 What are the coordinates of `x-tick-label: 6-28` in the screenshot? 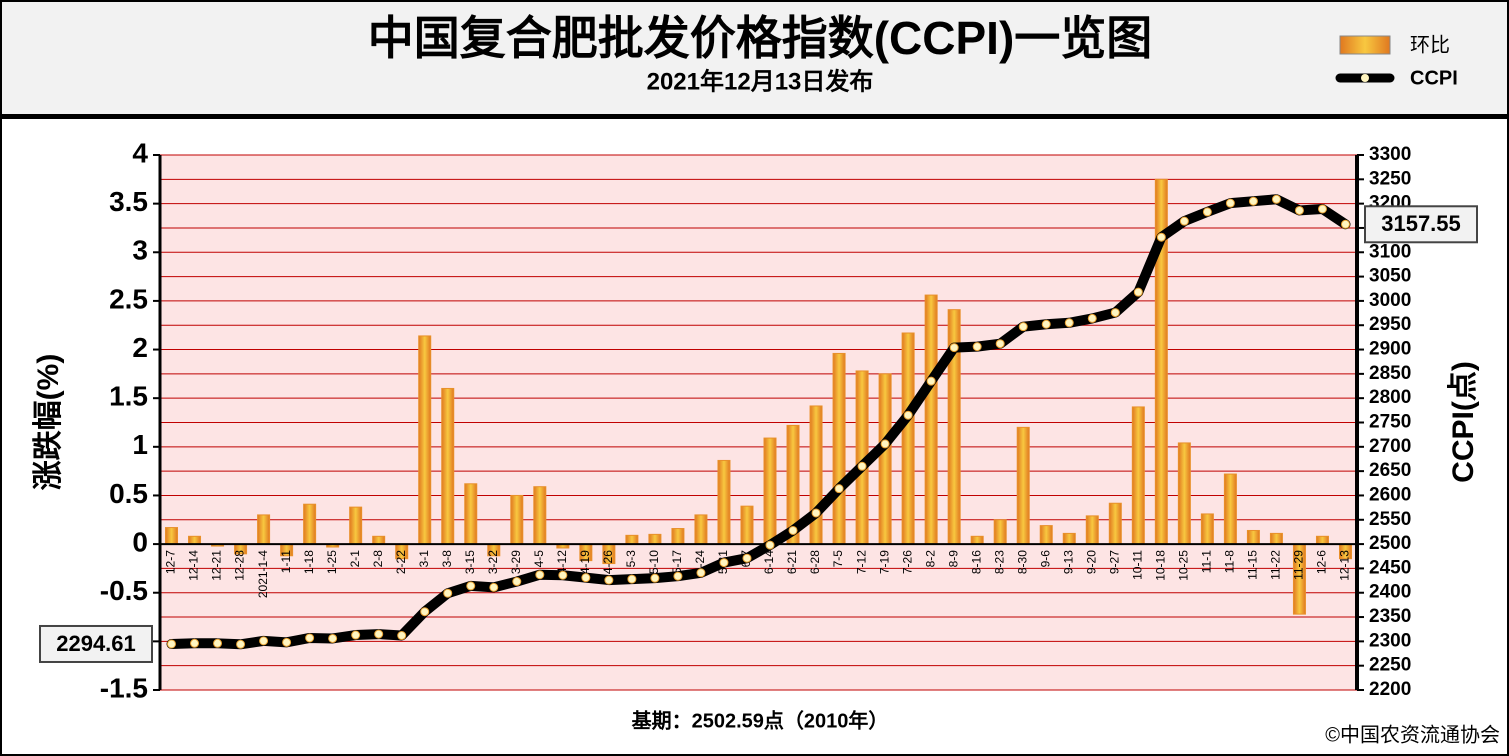 It's located at (815, 562).